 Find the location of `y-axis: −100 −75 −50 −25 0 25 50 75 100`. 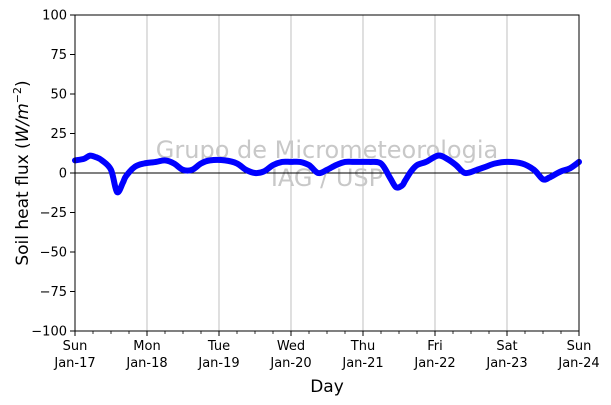

y-axis: −100 −75 −50 −25 0 25 50 75 100 is located at coordinates (53, 174).